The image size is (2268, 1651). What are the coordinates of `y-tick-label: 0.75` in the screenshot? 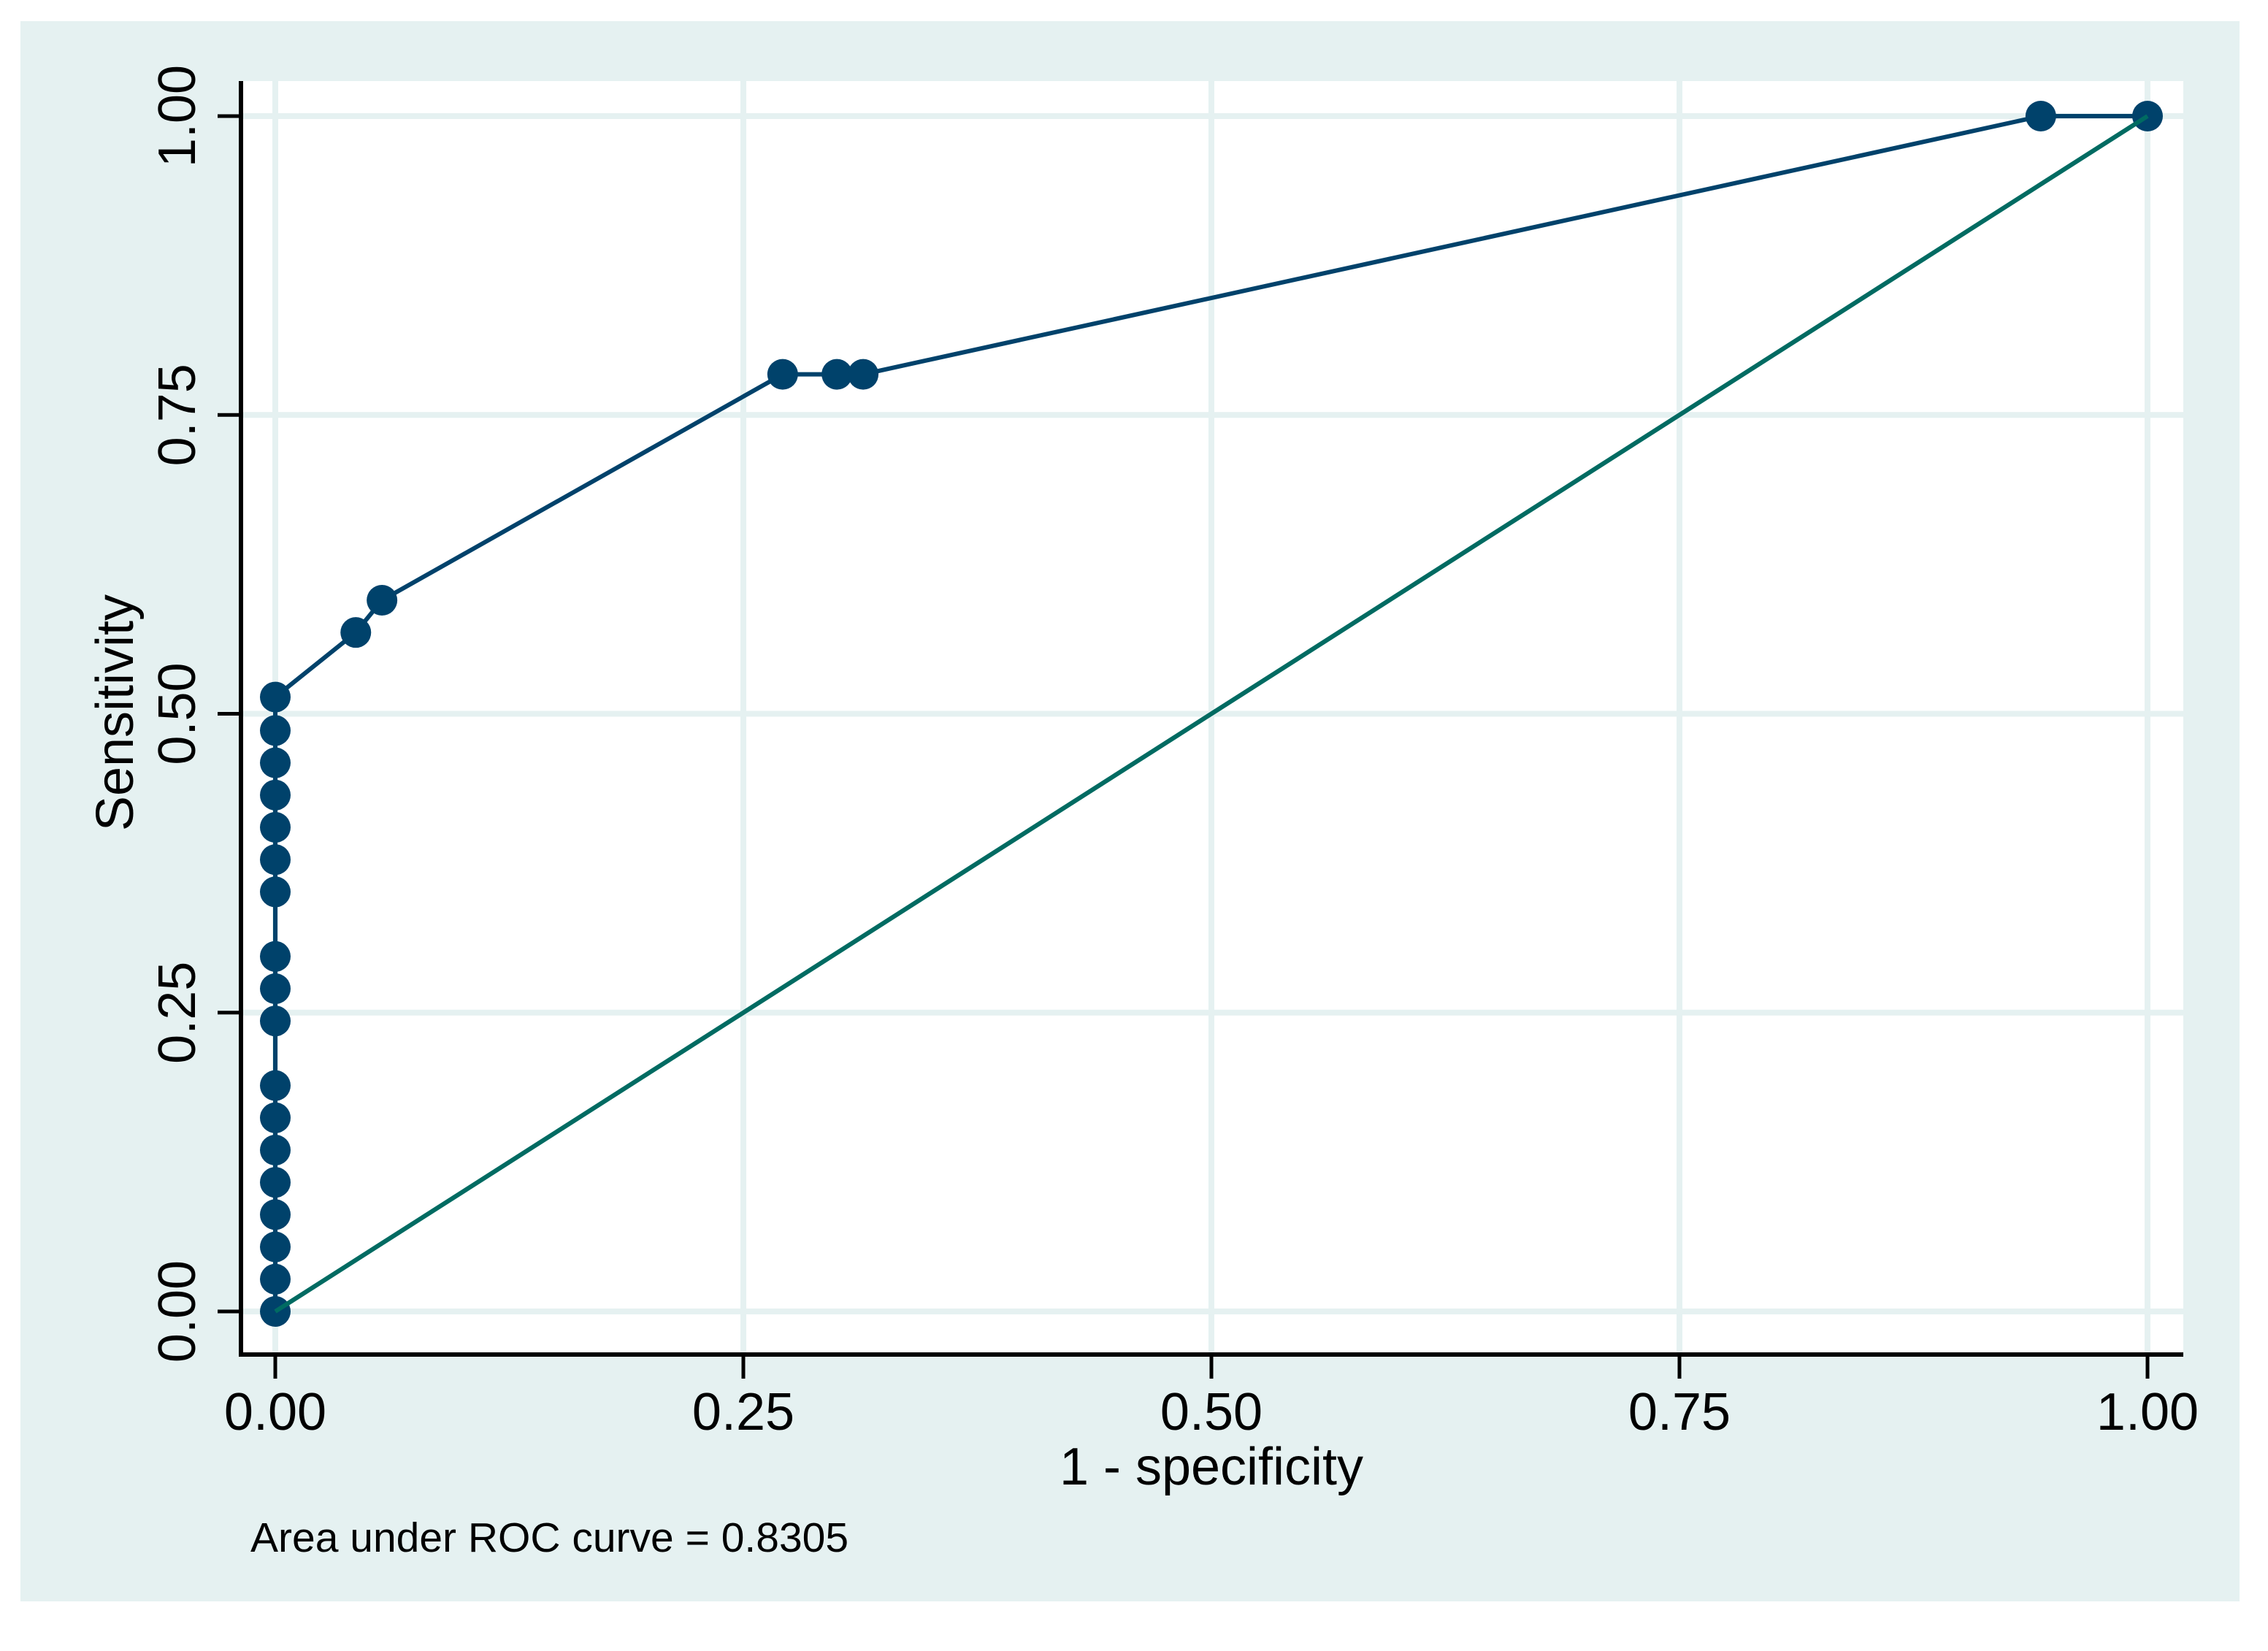 It's located at (177, 415).